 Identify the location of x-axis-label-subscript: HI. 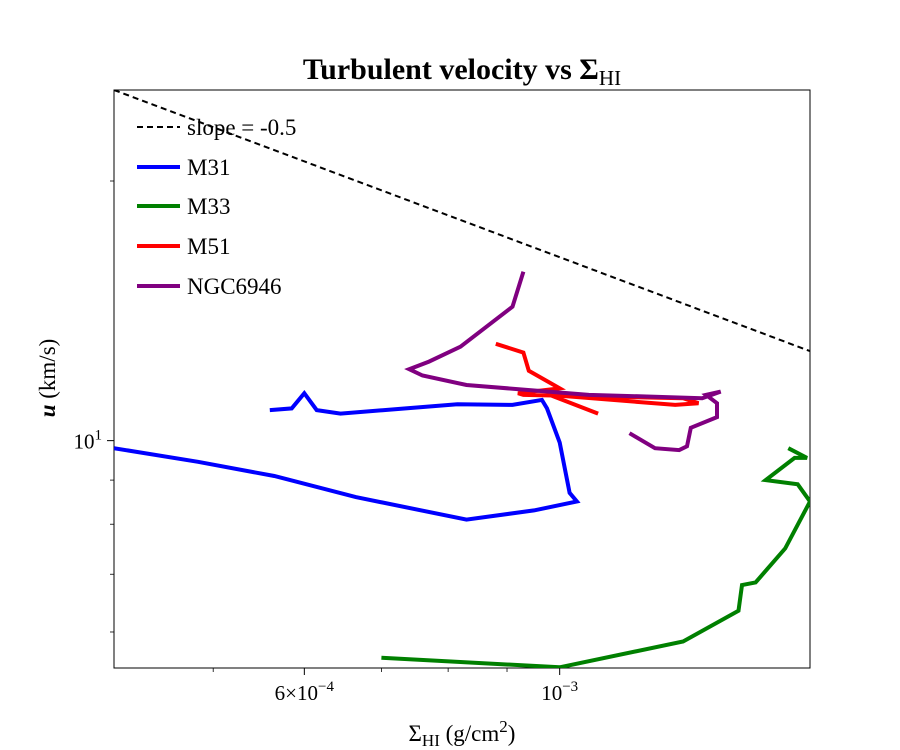
(431, 740).